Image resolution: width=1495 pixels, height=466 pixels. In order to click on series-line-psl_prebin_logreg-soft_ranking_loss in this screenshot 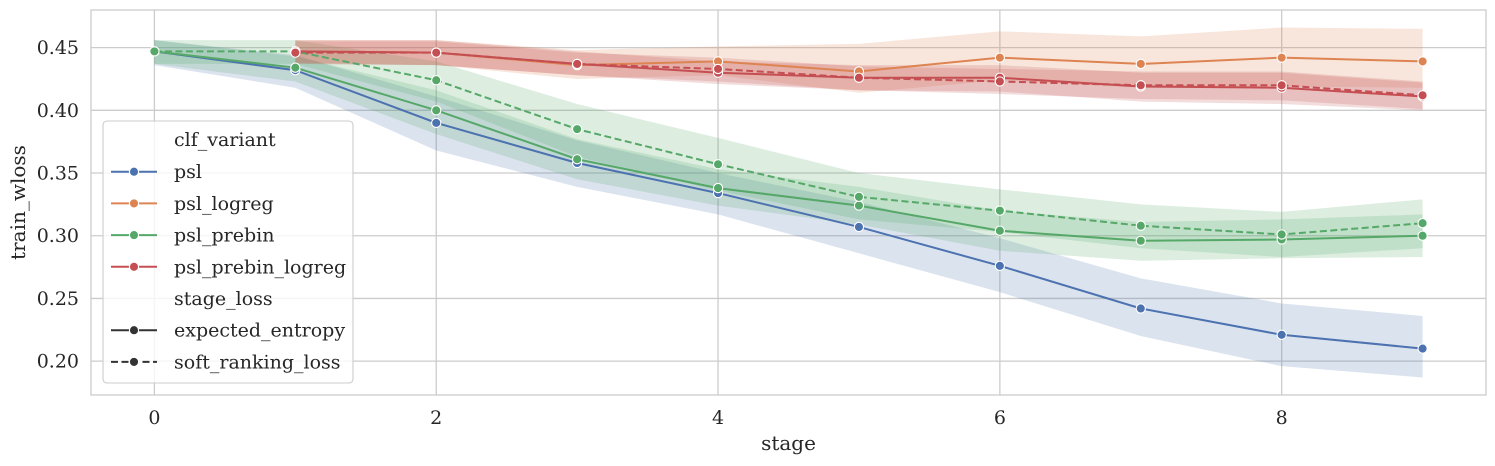, I will do `click(859, 74)`.